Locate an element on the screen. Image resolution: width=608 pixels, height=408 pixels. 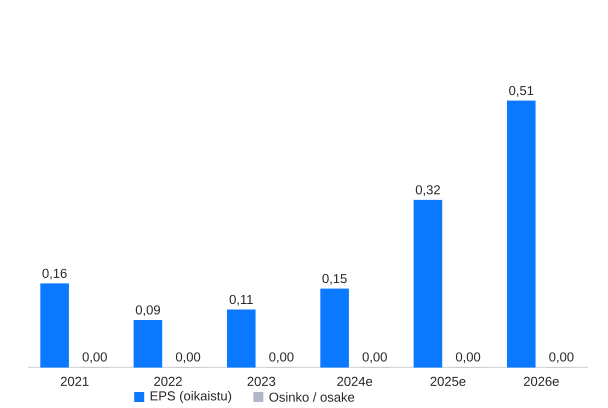
data-label: 0,15 is located at coordinates (334, 279).